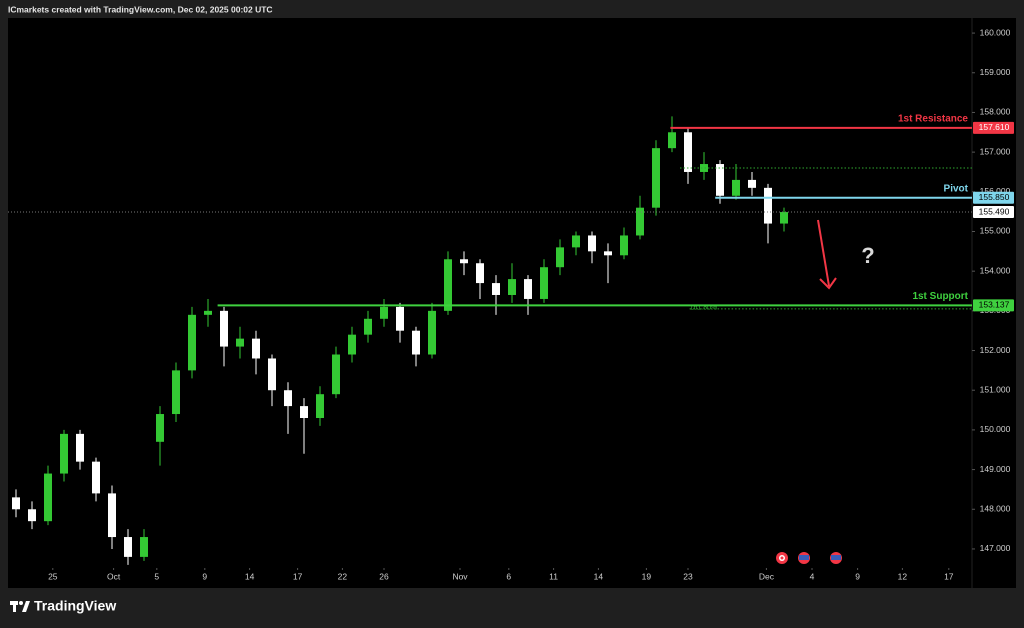 The image size is (1024, 628). Describe the element at coordinates (114, 576) in the screenshot. I see `x-tick-label: Oct` at that location.